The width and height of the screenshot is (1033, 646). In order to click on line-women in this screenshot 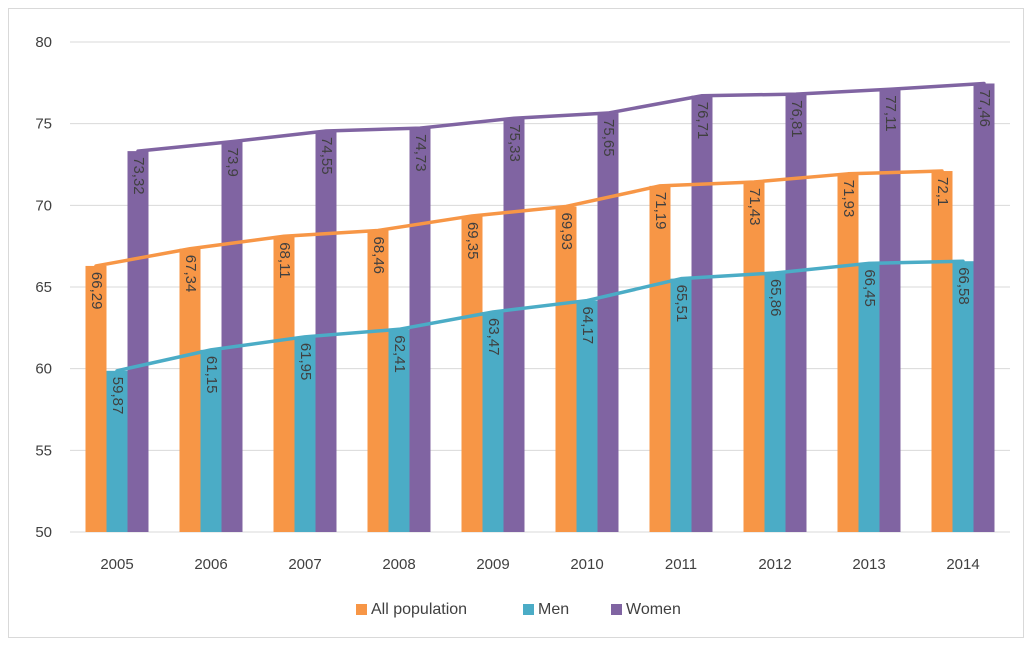, I will do `click(561, 117)`.